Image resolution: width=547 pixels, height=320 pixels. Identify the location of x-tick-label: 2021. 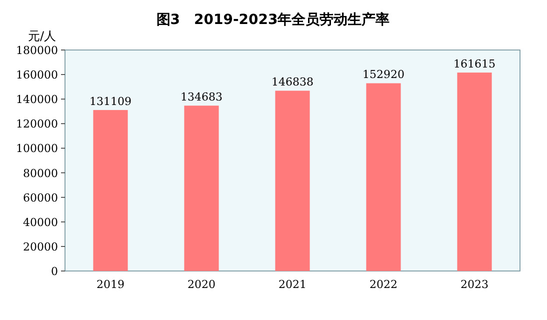
(292, 284).